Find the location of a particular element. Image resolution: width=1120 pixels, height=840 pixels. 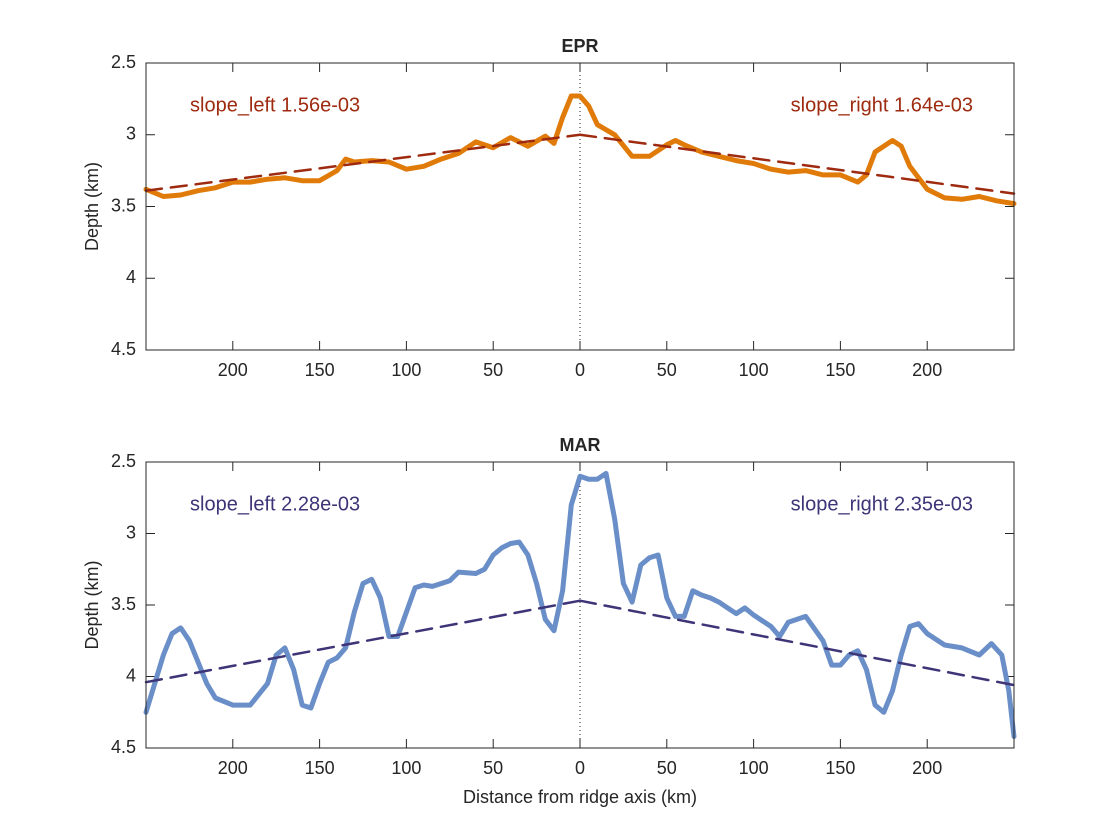

annotation: slope_right 2.35e-03 is located at coordinates (882, 504).